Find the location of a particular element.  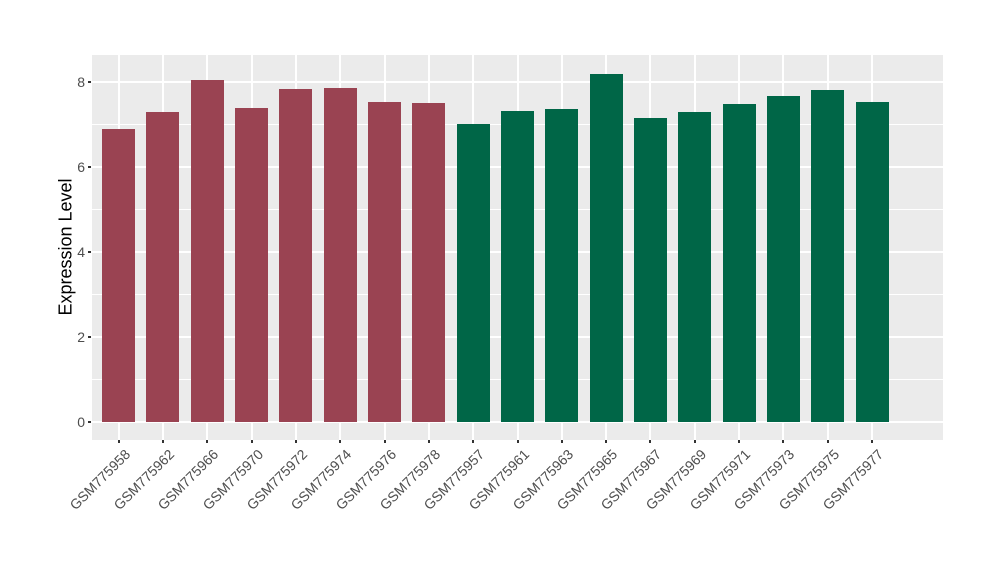

bar-GSM775971 is located at coordinates (739, 263).